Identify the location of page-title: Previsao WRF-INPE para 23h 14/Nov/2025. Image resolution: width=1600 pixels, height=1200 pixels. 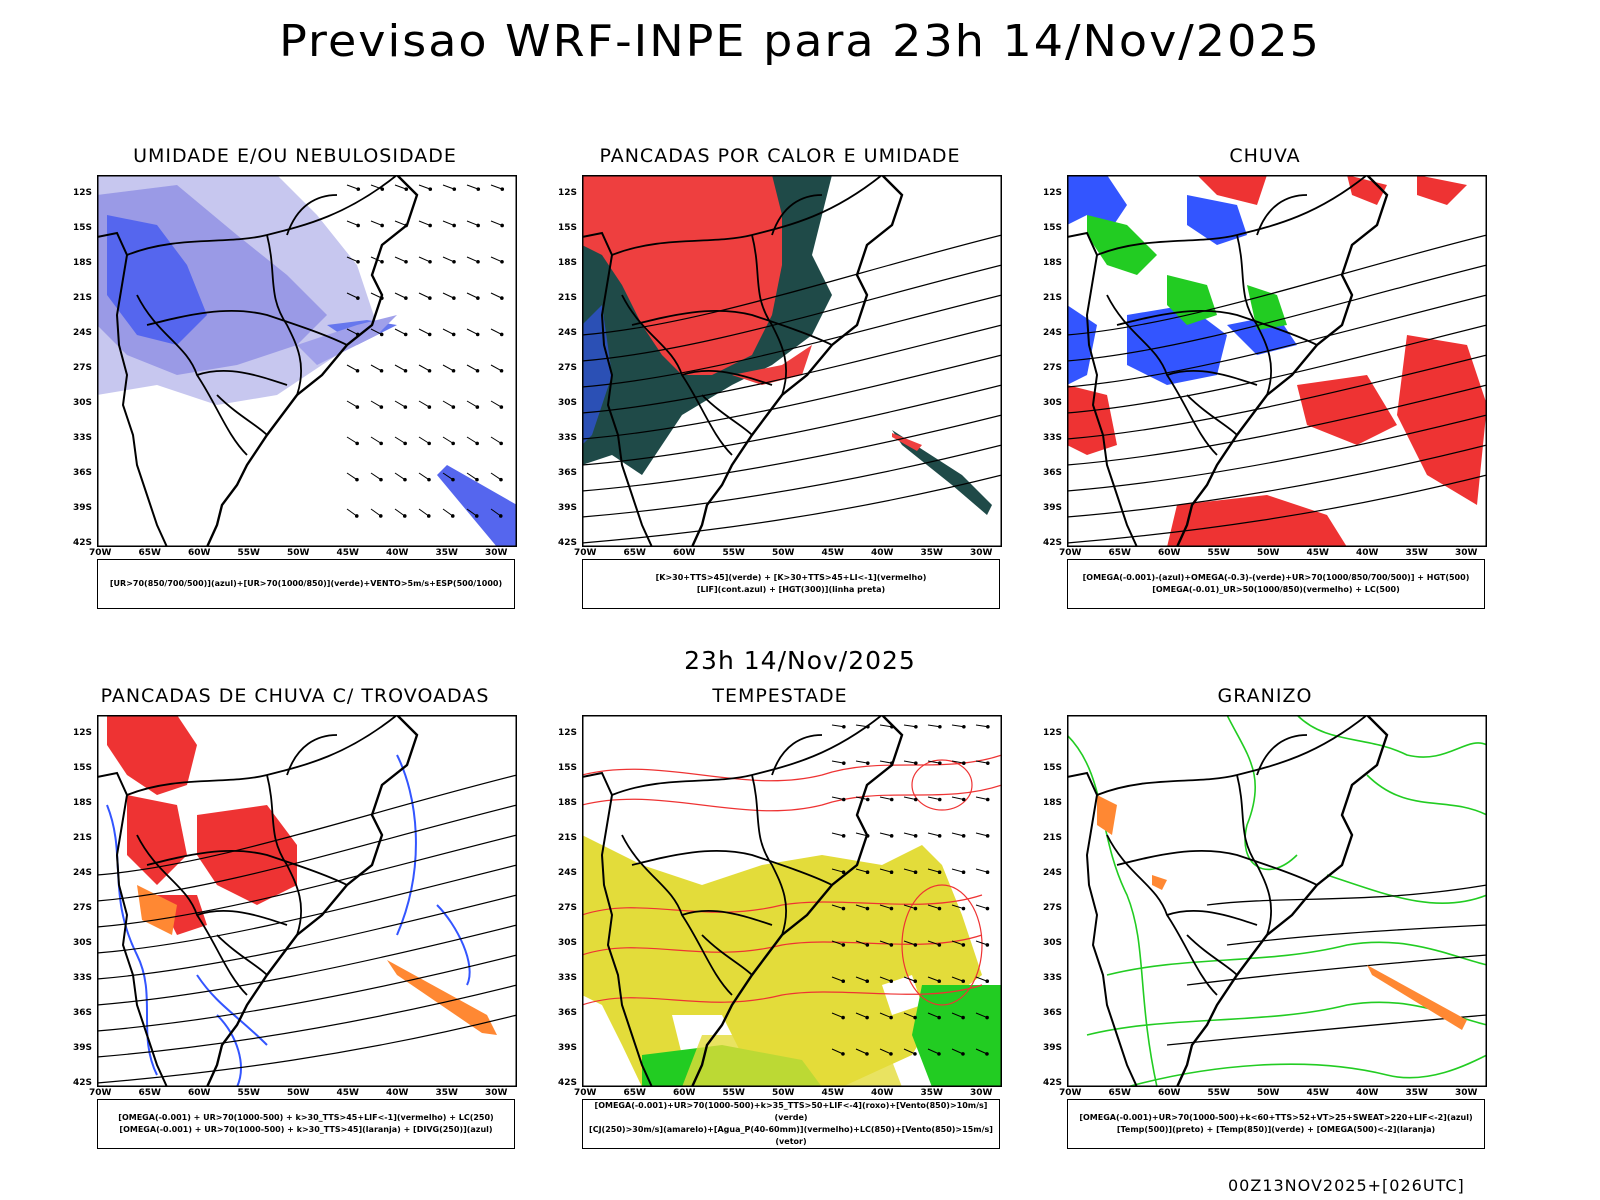
(800, 41).